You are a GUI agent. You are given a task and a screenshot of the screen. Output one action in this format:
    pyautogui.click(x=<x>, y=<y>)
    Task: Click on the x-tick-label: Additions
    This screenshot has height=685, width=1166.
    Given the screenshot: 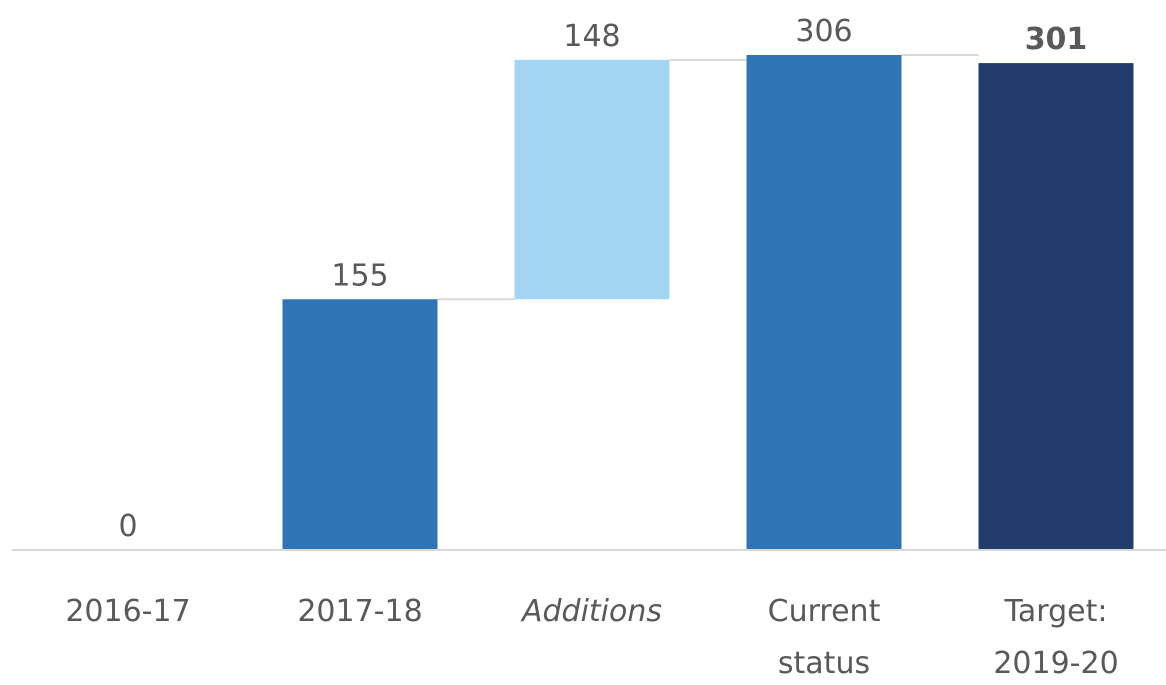 What is the action you would take?
    pyautogui.click(x=592, y=611)
    